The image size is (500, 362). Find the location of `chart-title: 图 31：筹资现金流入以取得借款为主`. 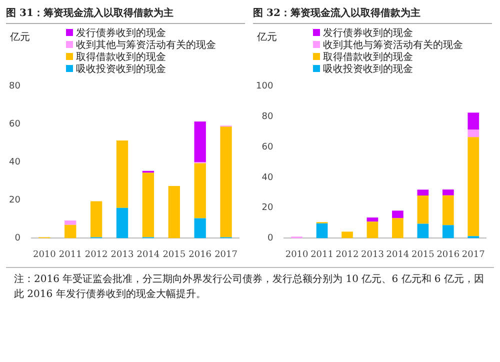

chart-title: 图 31：筹资现金流入以取得借款为主 is located at coordinates (125, 15).